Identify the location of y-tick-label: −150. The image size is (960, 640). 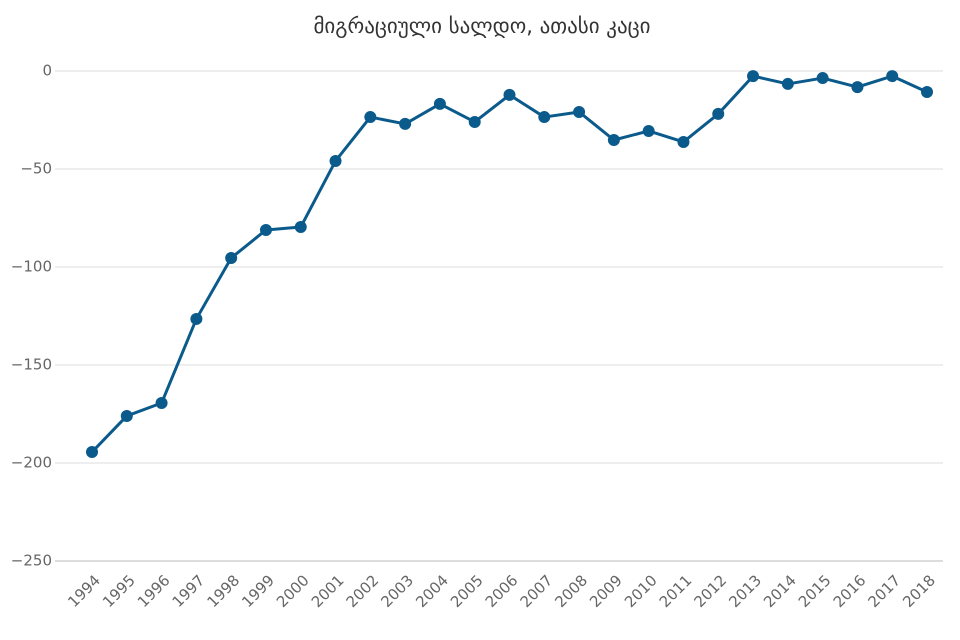
(31, 365).